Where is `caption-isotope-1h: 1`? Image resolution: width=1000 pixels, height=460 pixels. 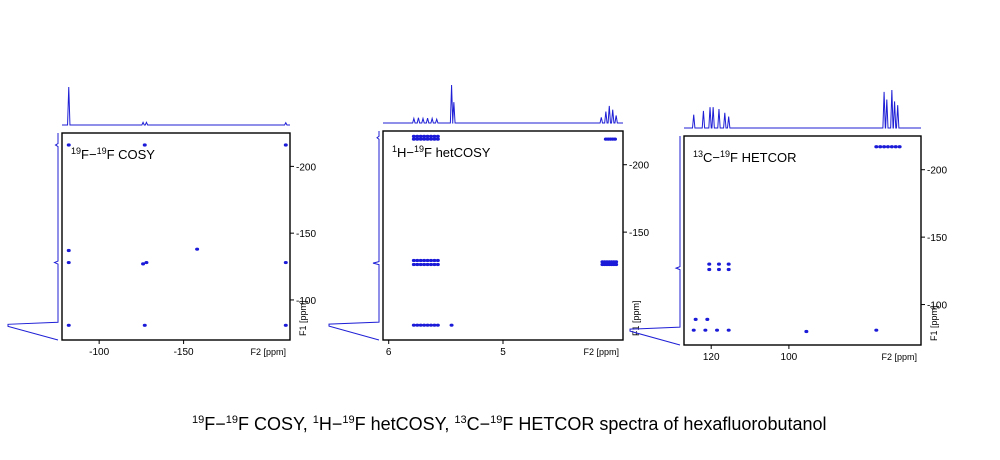 caption-isotope-1h: 1 is located at coordinates (315, 420).